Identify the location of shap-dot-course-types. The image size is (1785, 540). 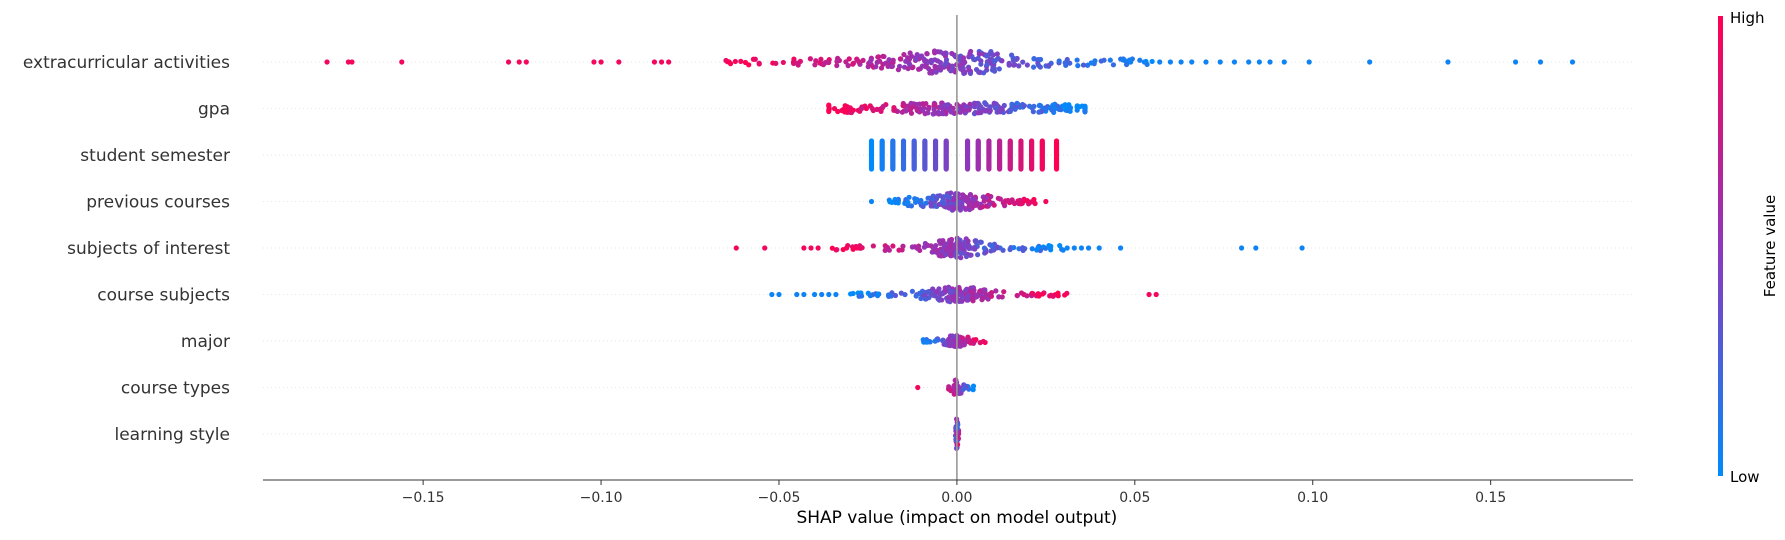
(949, 387).